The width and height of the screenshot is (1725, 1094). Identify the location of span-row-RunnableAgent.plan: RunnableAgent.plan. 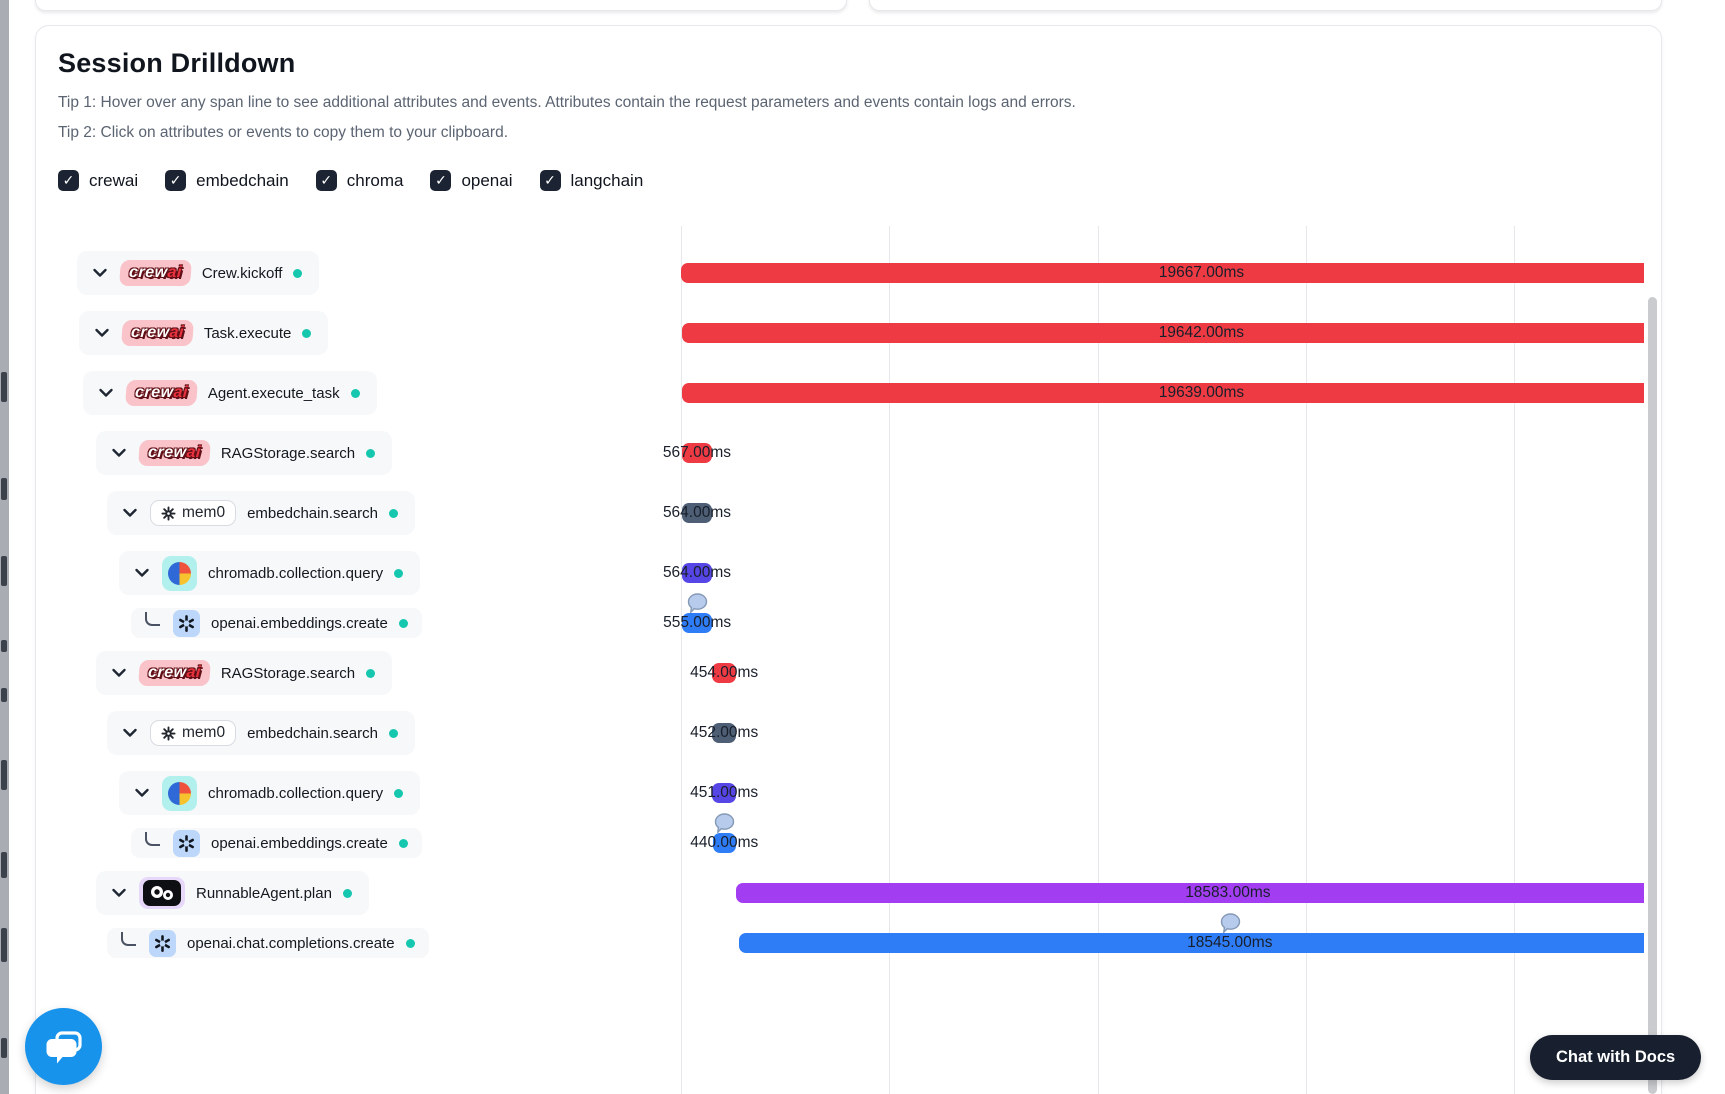
(232, 893).